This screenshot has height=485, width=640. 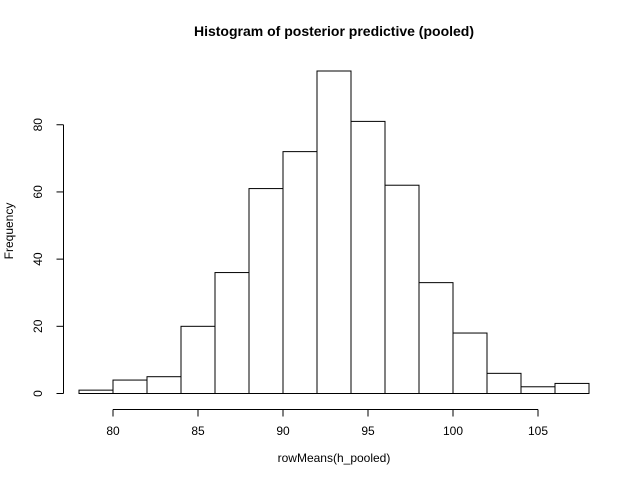 What do you see at coordinates (368, 431) in the screenshot?
I see `x-tick-label: 95` at bounding box center [368, 431].